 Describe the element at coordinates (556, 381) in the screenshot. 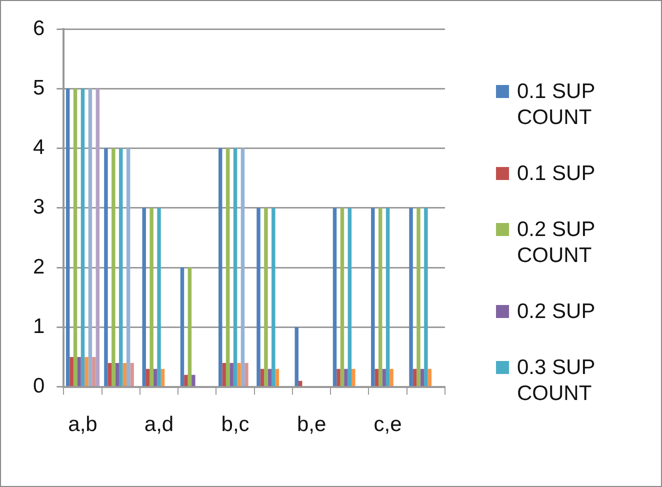

I see `legend-label: 0.3 SUP COUNT` at that location.